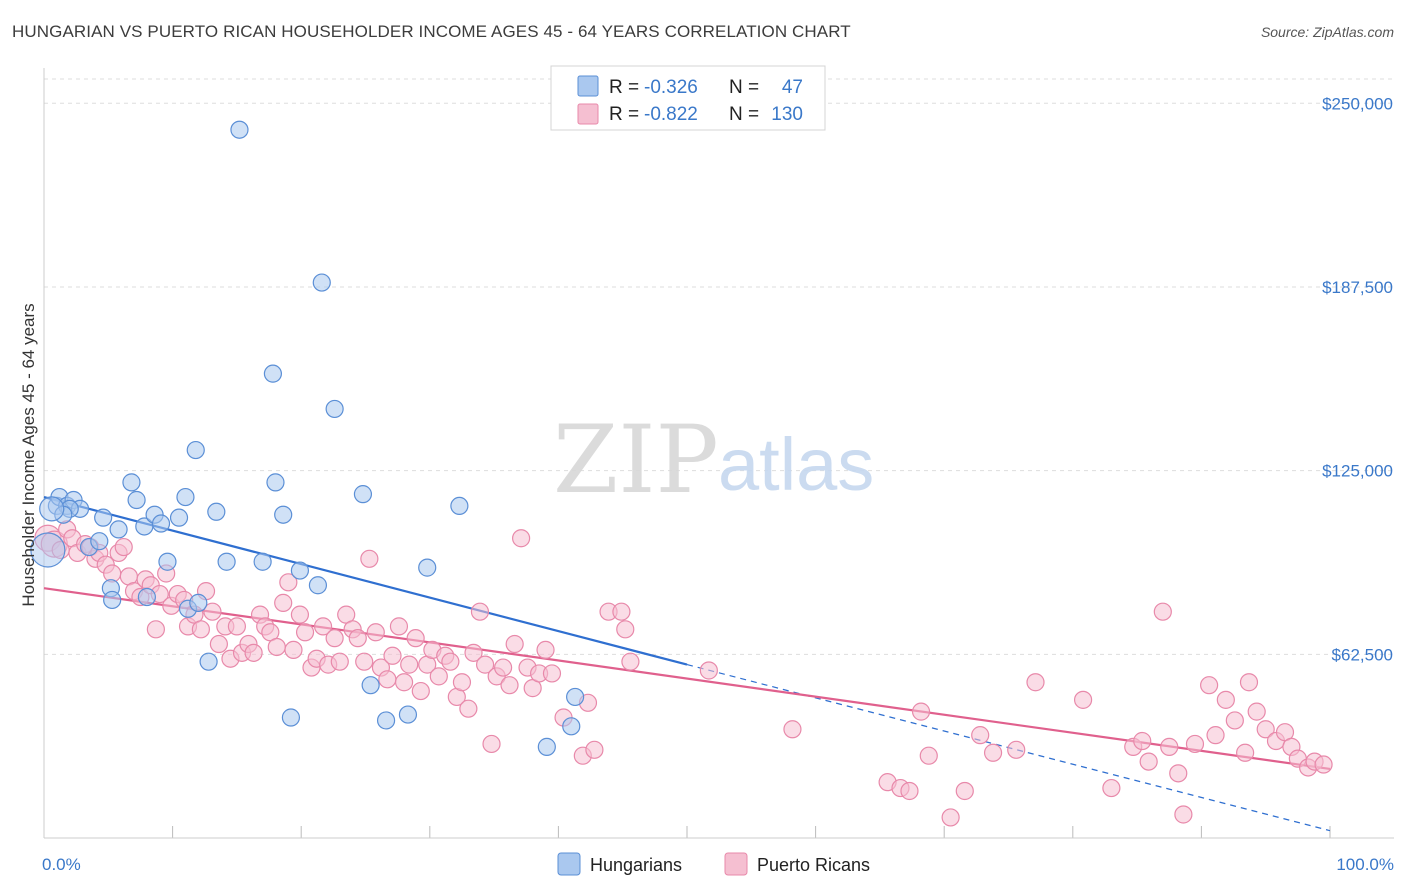 The image size is (1406, 892). I want to click on watermark-atlas: atlas, so click(796, 464).